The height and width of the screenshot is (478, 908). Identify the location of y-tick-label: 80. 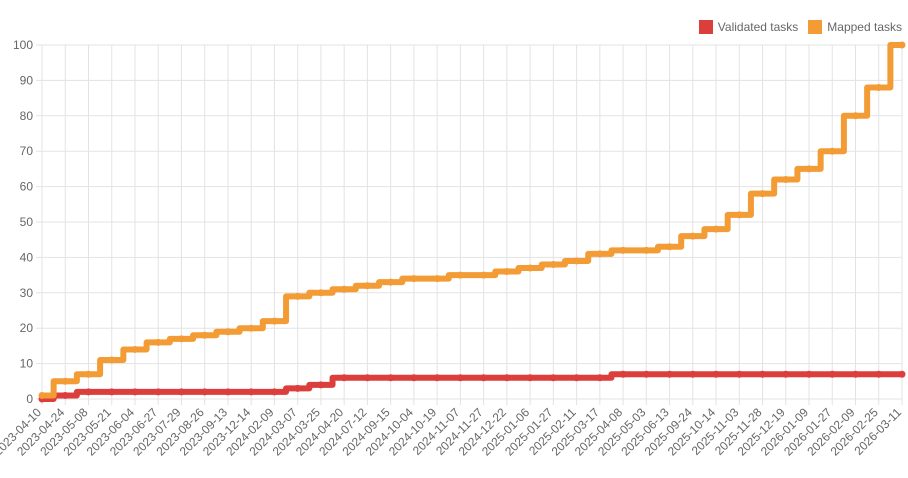
(27, 116).